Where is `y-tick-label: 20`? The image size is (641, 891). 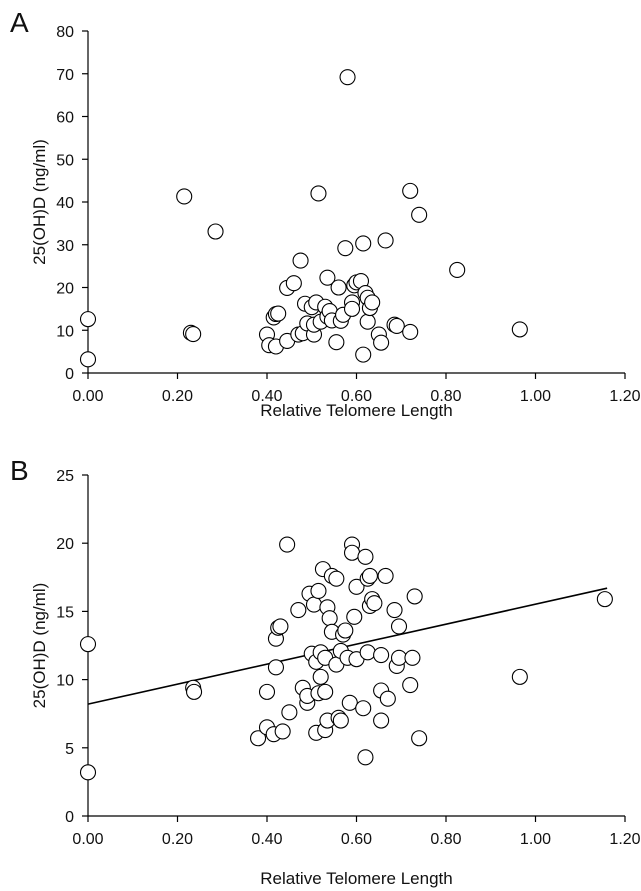
y-tick-label: 20 is located at coordinates (65, 544).